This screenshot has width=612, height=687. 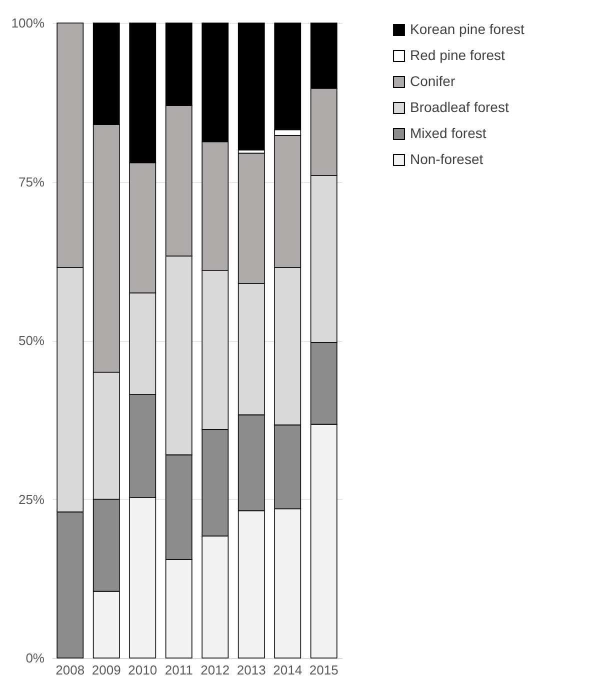 I want to click on y-tick-label: 50%, so click(x=31, y=340).